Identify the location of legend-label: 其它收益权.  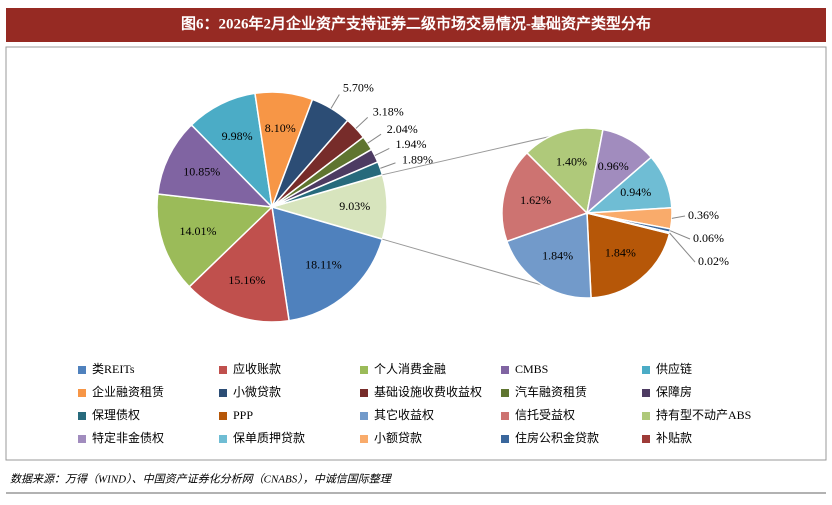
(404, 414).